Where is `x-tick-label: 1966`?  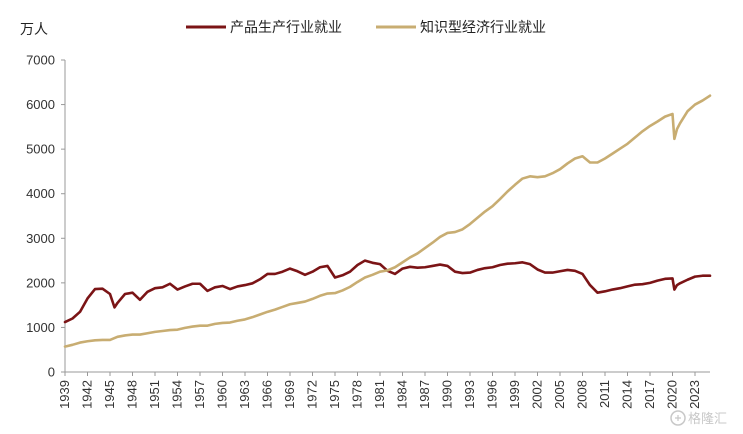 x-tick-label: 1966 is located at coordinates (267, 394).